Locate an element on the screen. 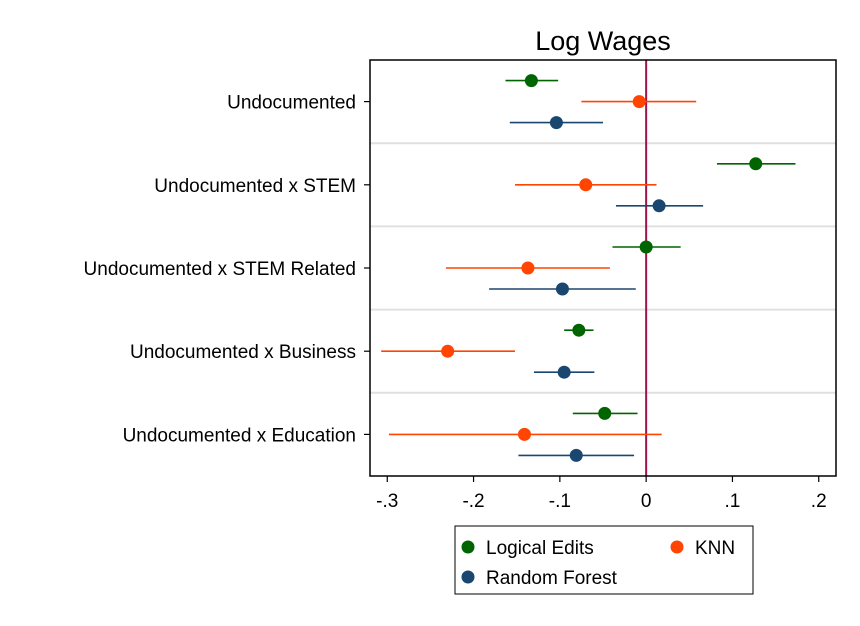 The height and width of the screenshot is (626, 860). legend-label: KNN is located at coordinates (715, 548).